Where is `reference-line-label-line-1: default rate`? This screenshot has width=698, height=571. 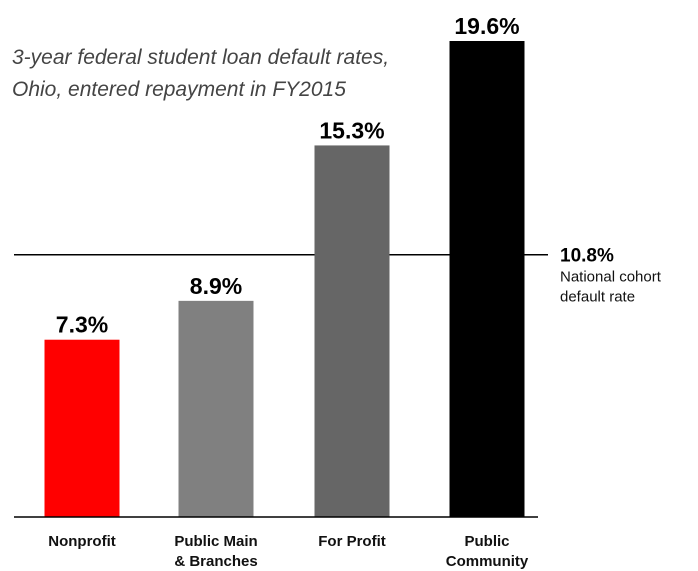 reference-line-label-line-1: default rate is located at coordinates (597, 297).